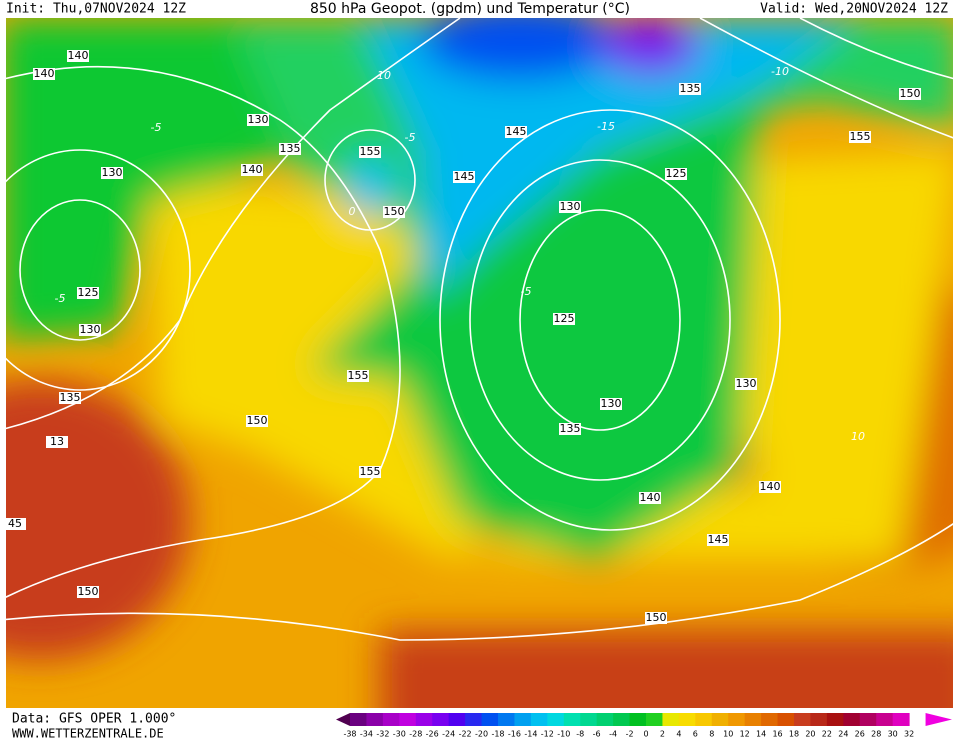 The height and width of the screenshot is (745, 959). What do you see at coordinates (843, 734) in the screenshot?
I see `colorbar-label: 24` at bounding box center [843, 734].